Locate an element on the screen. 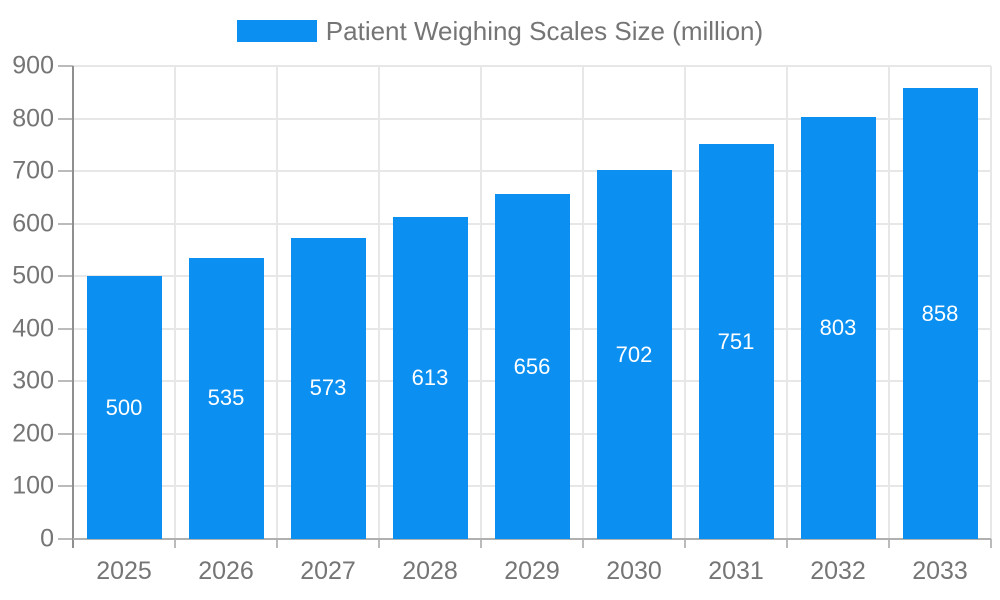 This screenshot has height=600, width=1000. y-axis-tick-label: 300 is located at coordinates (33, 380).